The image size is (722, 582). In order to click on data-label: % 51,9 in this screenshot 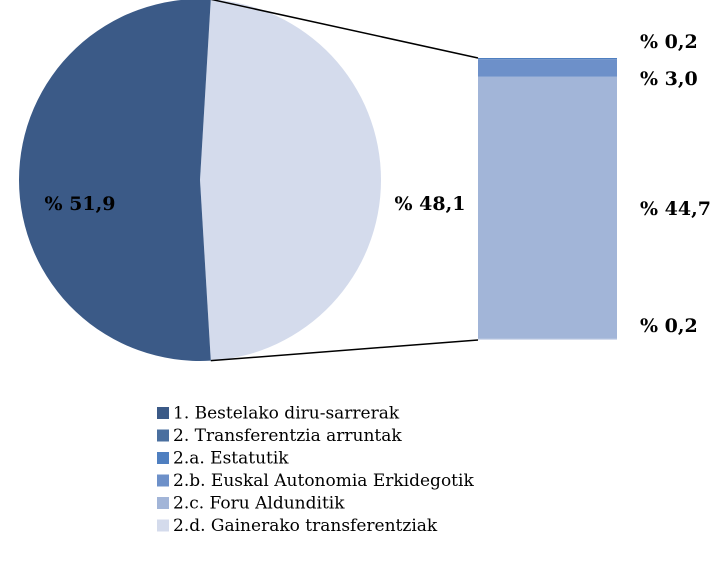, I will do `click(80, 204)`.